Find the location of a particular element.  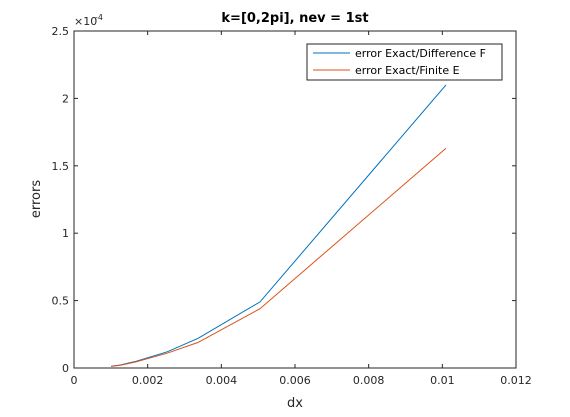

y-axis-label: errors is located at coordinates (36, 199).